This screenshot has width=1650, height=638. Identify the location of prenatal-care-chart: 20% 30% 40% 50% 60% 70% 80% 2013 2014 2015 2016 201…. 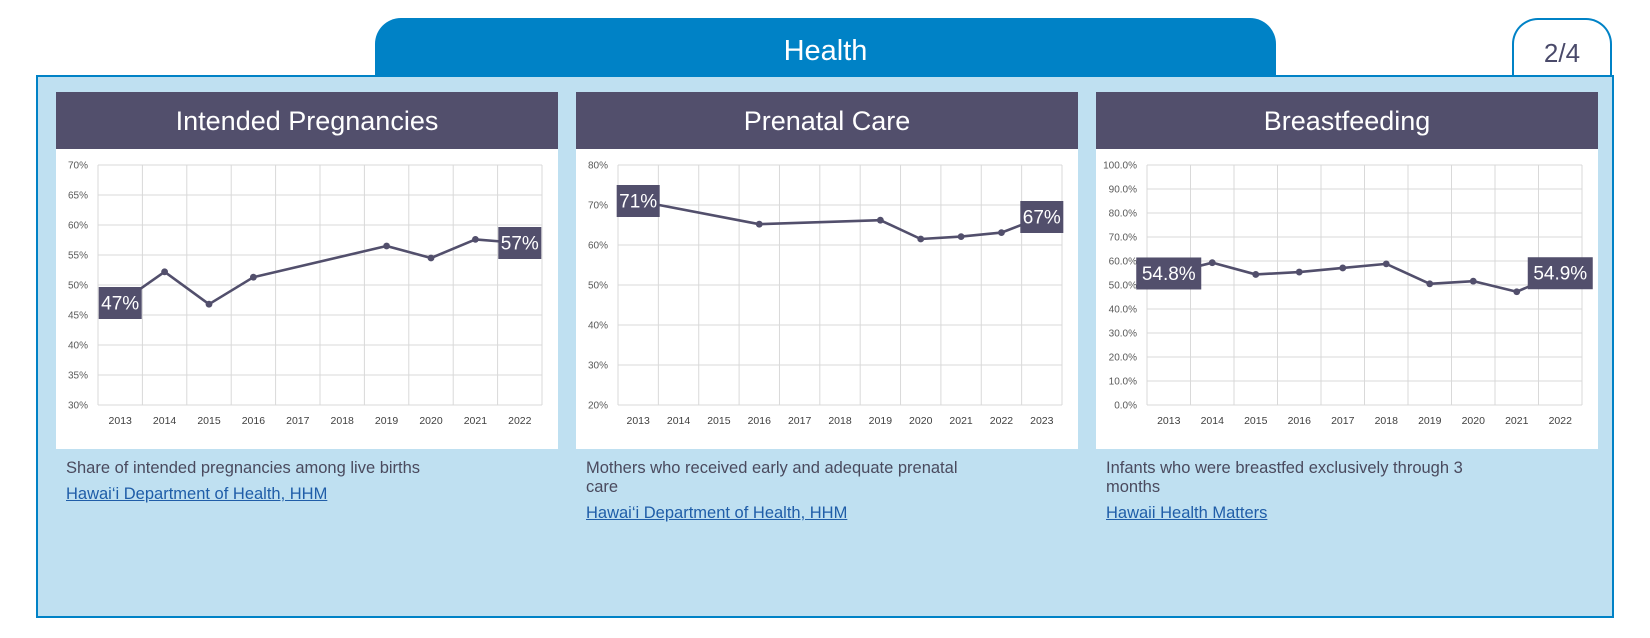
(826, 294).